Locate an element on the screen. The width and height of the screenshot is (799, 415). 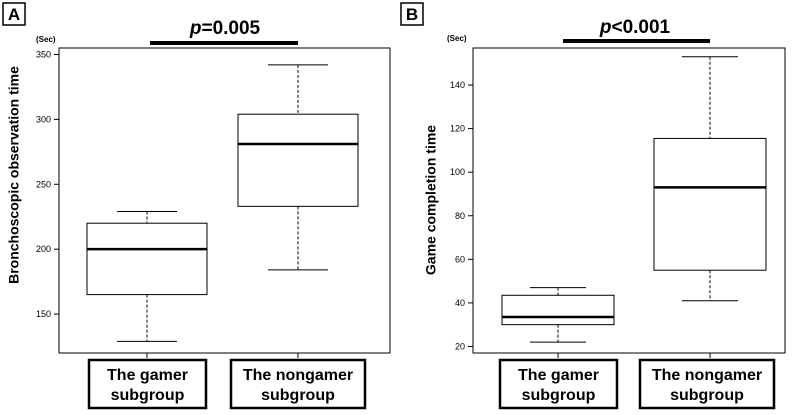
panel-label: A is located at coordinates (14, 14).